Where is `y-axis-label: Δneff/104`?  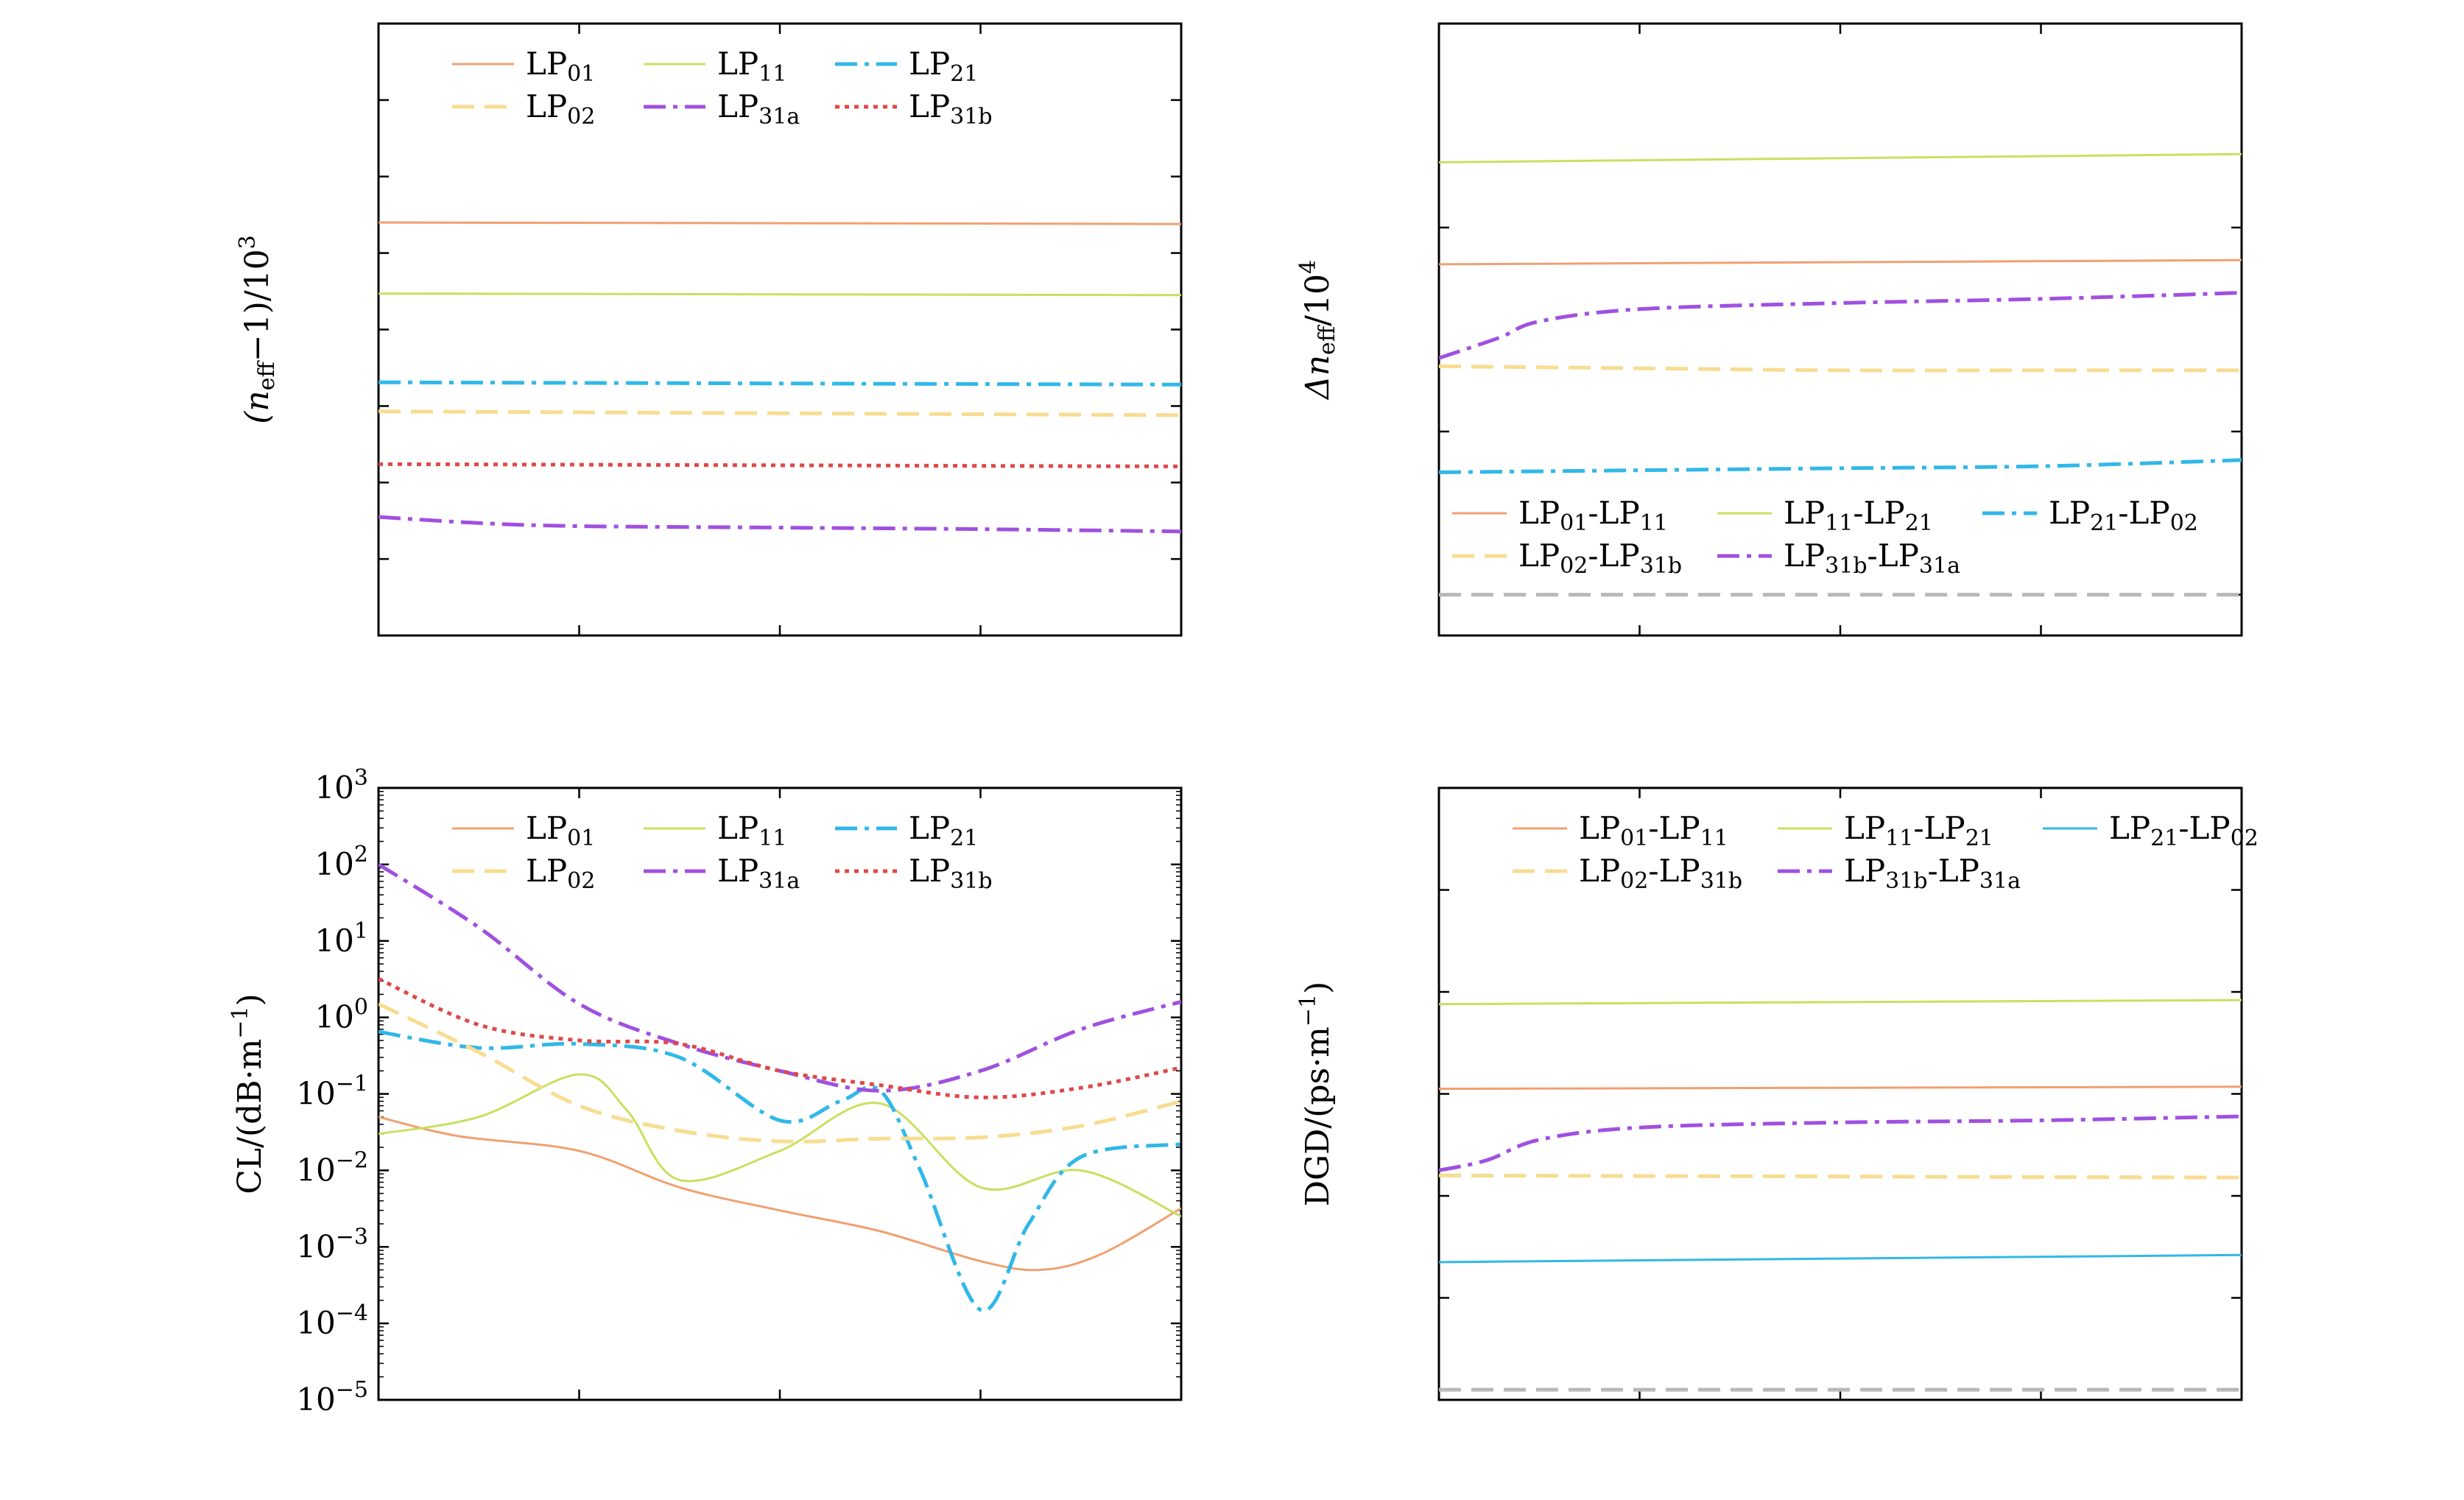
y-axis-label: Δneff/104 is located at coordinates (1317, 331).